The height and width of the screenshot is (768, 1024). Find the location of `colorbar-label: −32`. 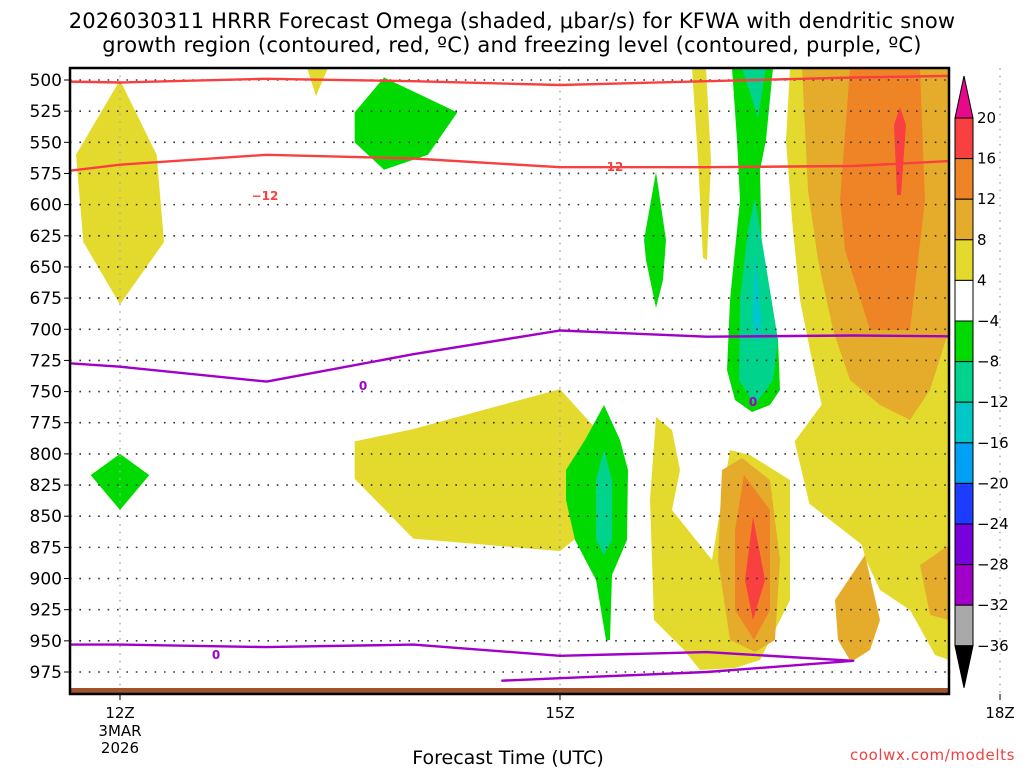

colorbar-label: −32 is located at coordinates (993, 605).